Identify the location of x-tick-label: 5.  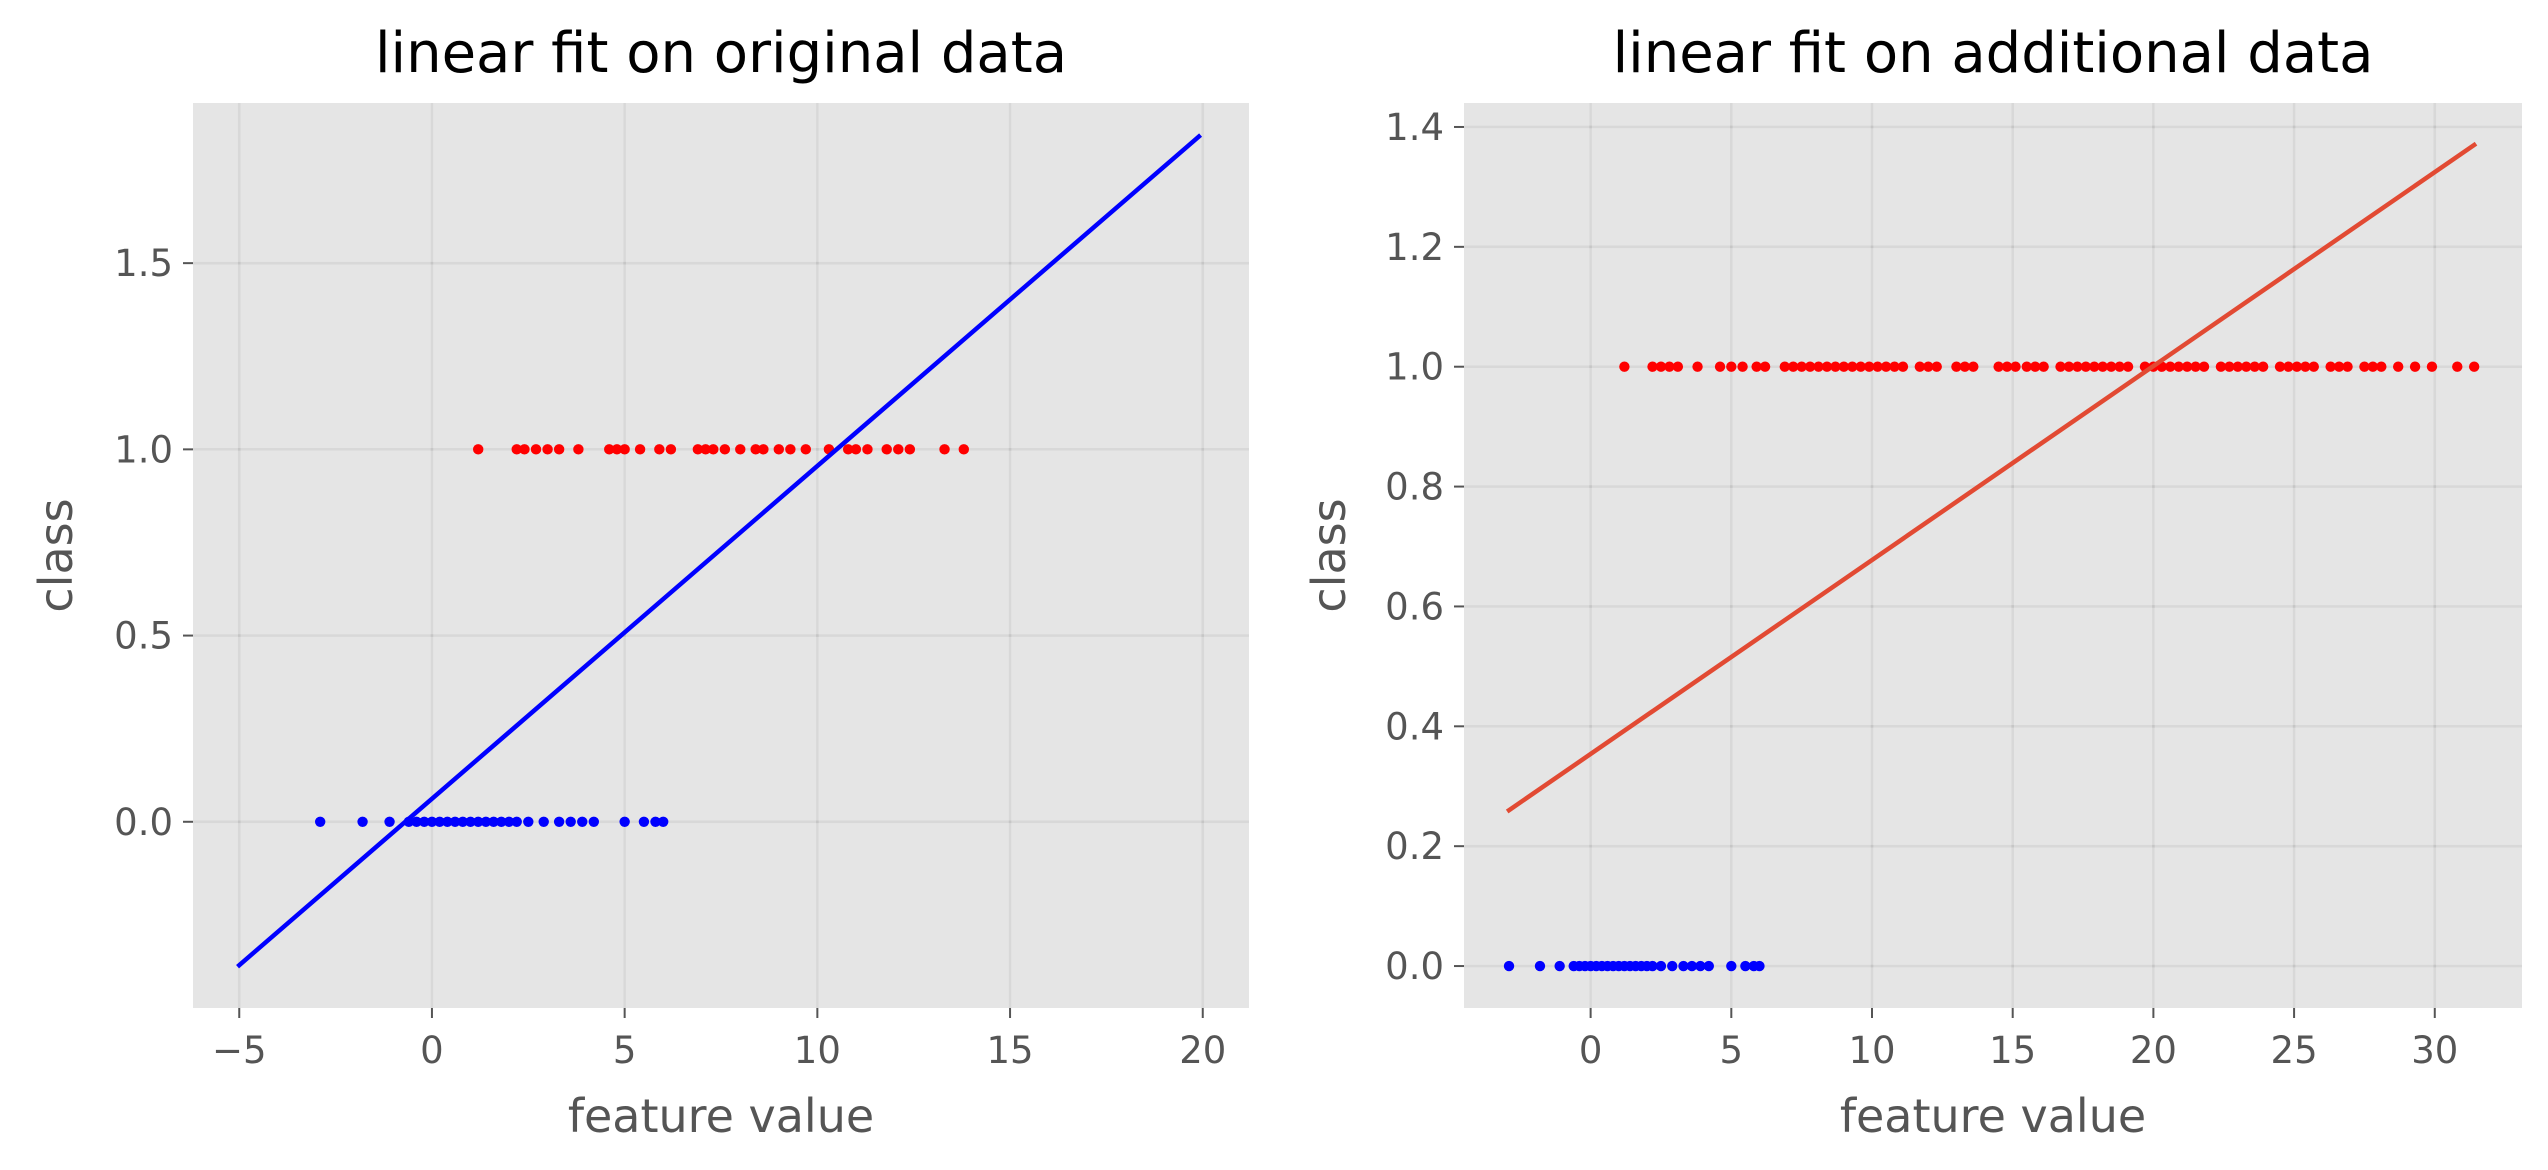
(625, 1050).